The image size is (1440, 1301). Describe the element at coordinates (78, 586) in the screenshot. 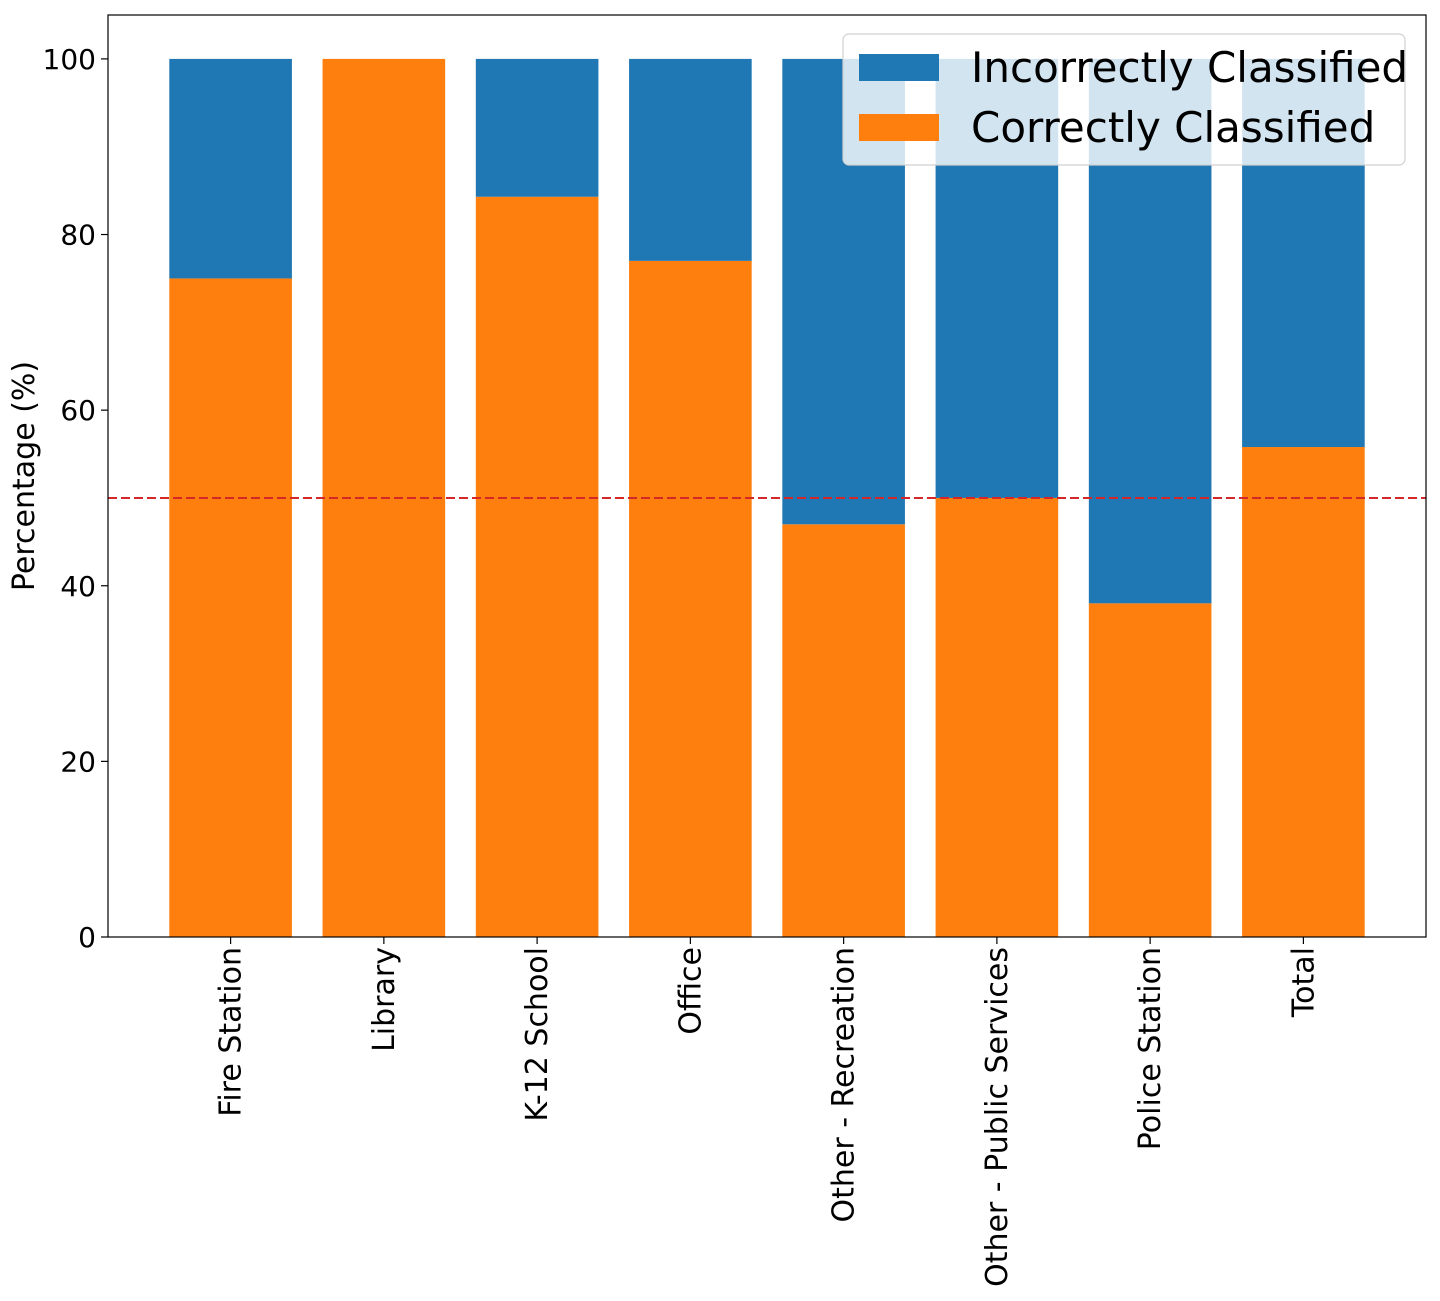

I see `y-tick-label: 40` at that location.